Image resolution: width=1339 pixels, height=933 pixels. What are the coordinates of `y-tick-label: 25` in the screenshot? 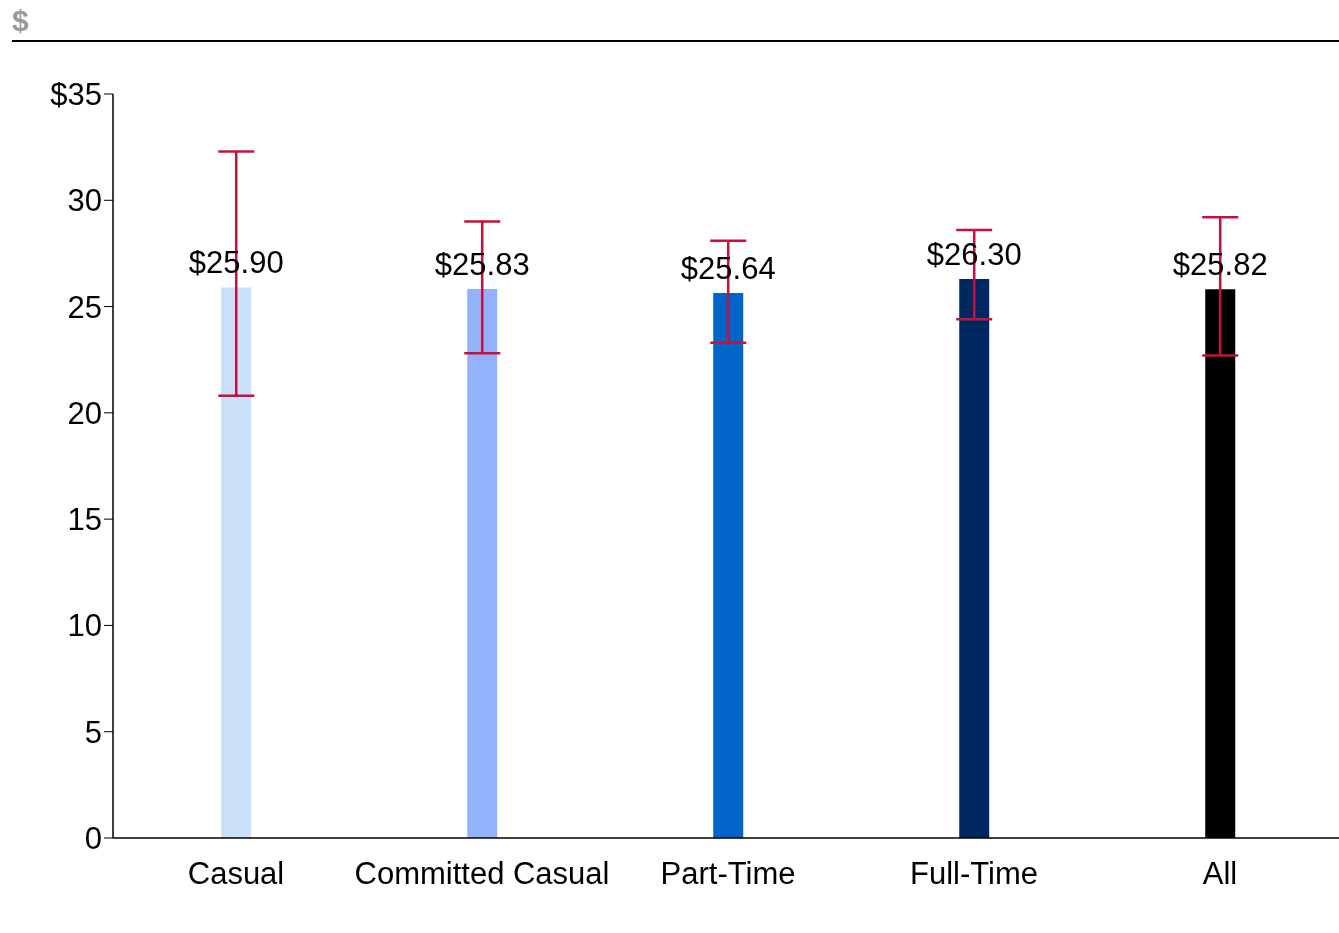 It's located at (84, 307).